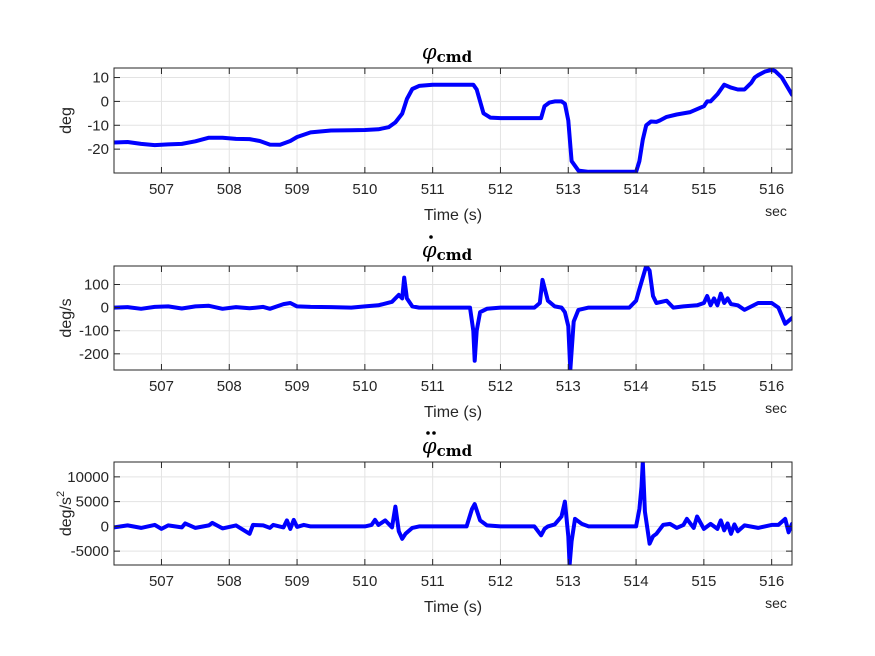 This screenshot has height=656, width=875. I want to click on y-tick-label: -20, so click(98, 149).